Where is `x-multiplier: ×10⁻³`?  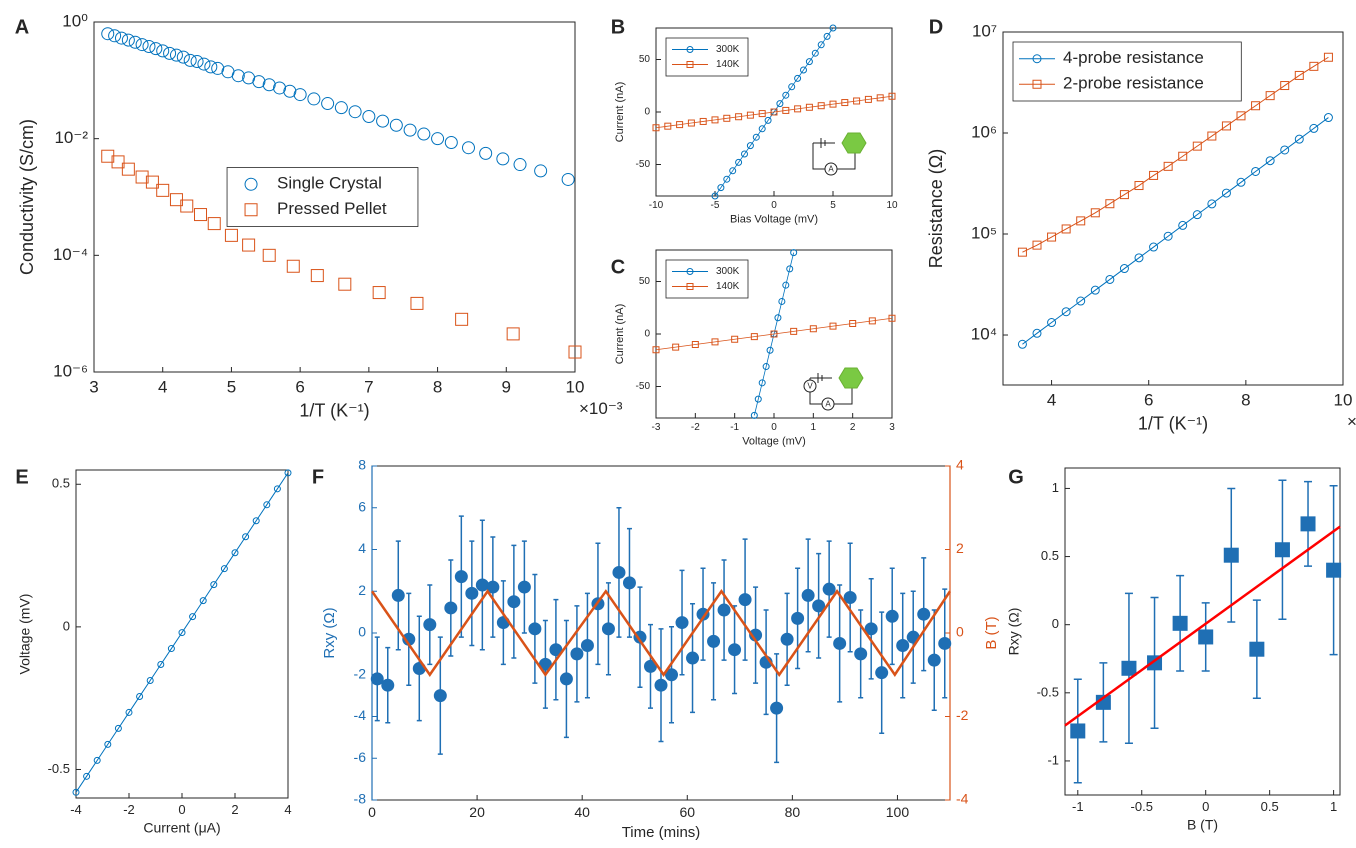 x-multiplier: ×10⁻³ is located at coordinates (601, 408).